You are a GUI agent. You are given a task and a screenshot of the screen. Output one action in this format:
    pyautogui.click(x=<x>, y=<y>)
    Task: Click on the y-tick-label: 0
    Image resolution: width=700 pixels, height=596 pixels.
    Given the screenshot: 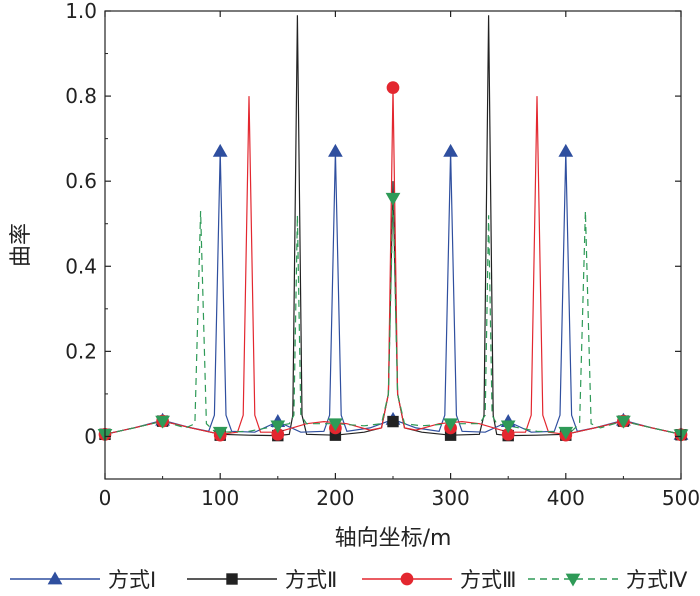 What is the action you would take?
    pyautogui.click(x=90, y=436)
    